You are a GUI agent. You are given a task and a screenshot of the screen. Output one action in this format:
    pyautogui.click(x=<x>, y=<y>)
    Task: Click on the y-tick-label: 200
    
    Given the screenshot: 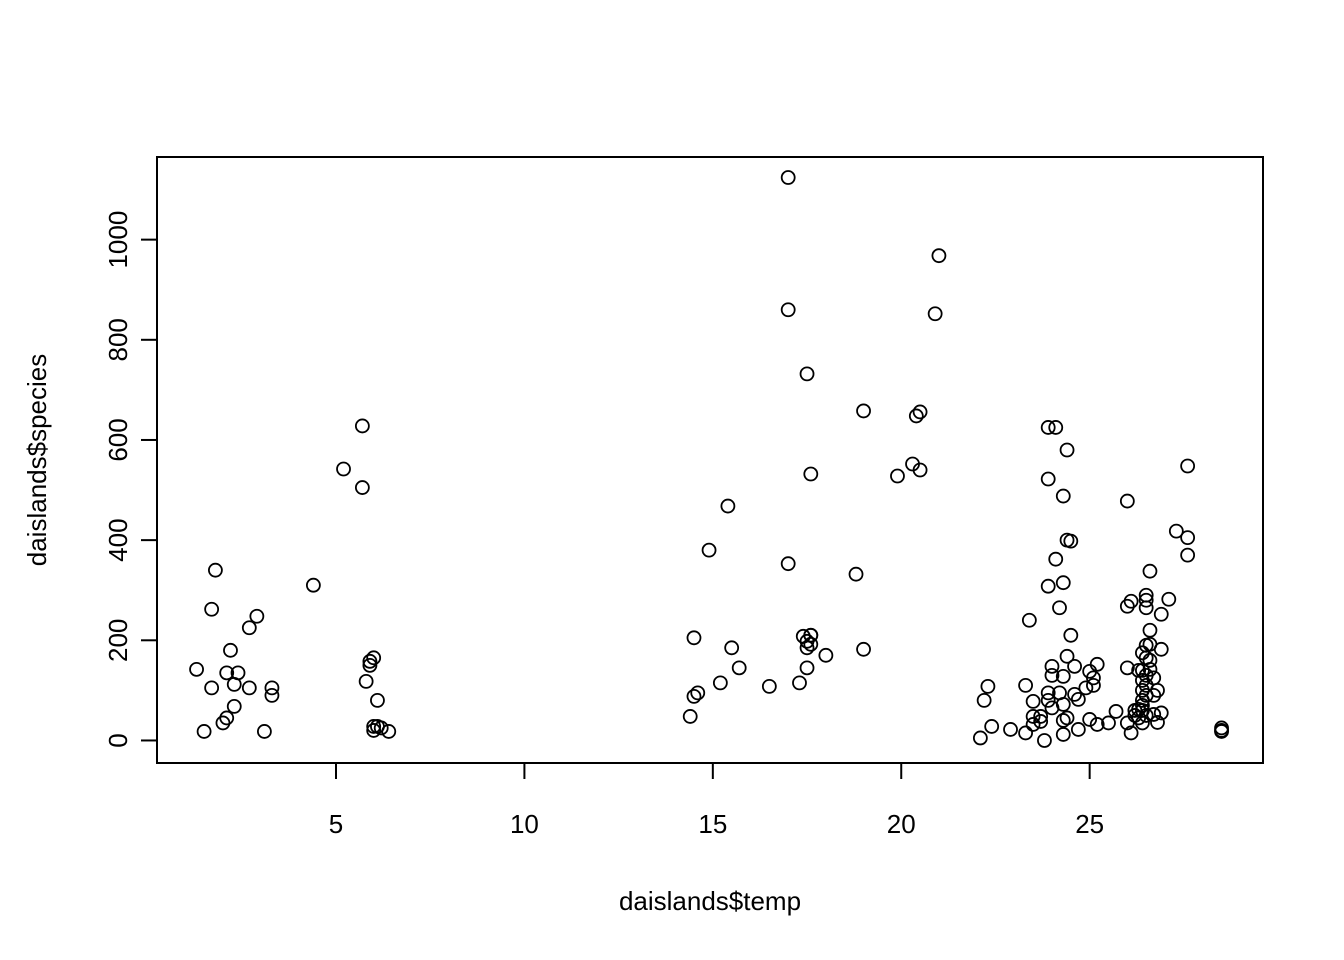 What is the action you would take?
    pyautogui.click(x=118, y=640)
    